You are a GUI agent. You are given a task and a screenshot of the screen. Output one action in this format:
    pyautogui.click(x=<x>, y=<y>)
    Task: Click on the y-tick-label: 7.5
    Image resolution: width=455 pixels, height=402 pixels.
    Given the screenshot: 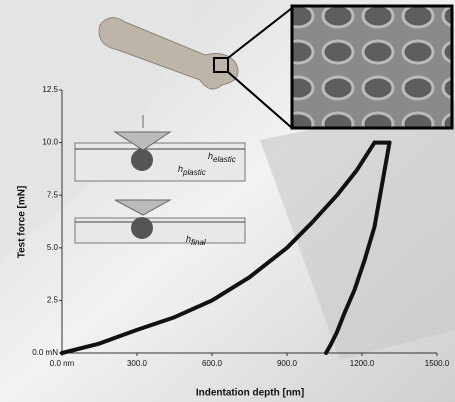 What is the action you would take?
    pyautogui.click(x=53, y=194)
    